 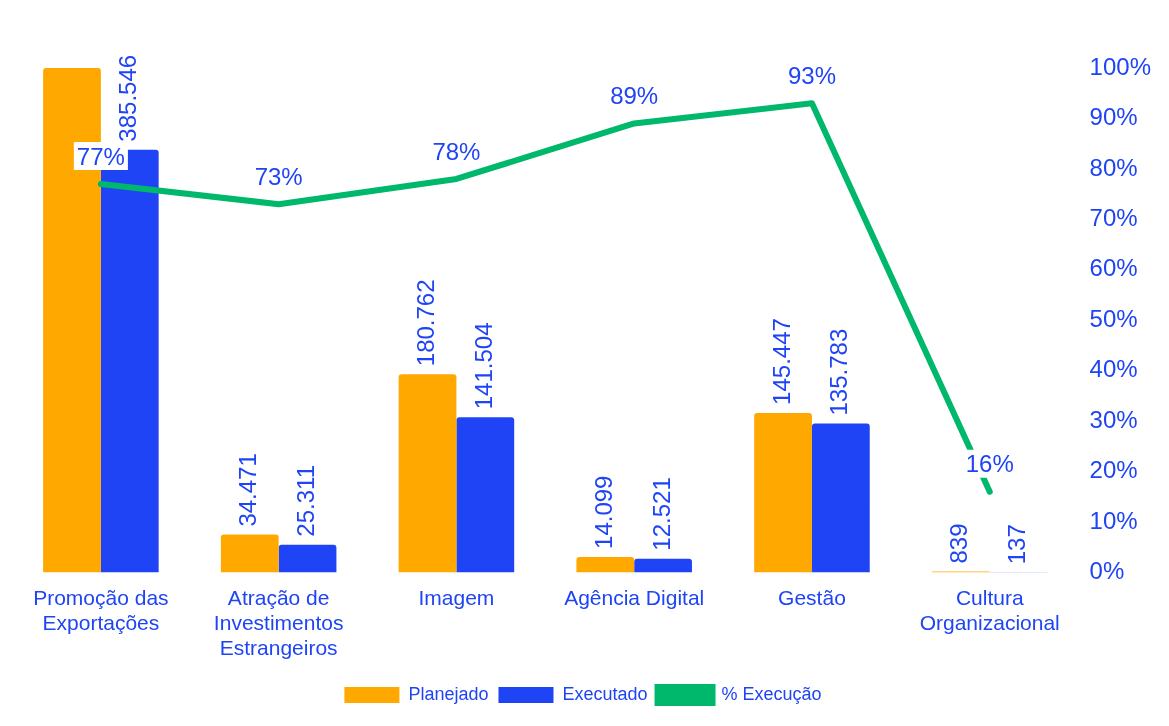 What do you see at coordinates (1113, 117) in the screenshot?
I see `y2-tick-label: 90%` at bounding box center [1113, 117].